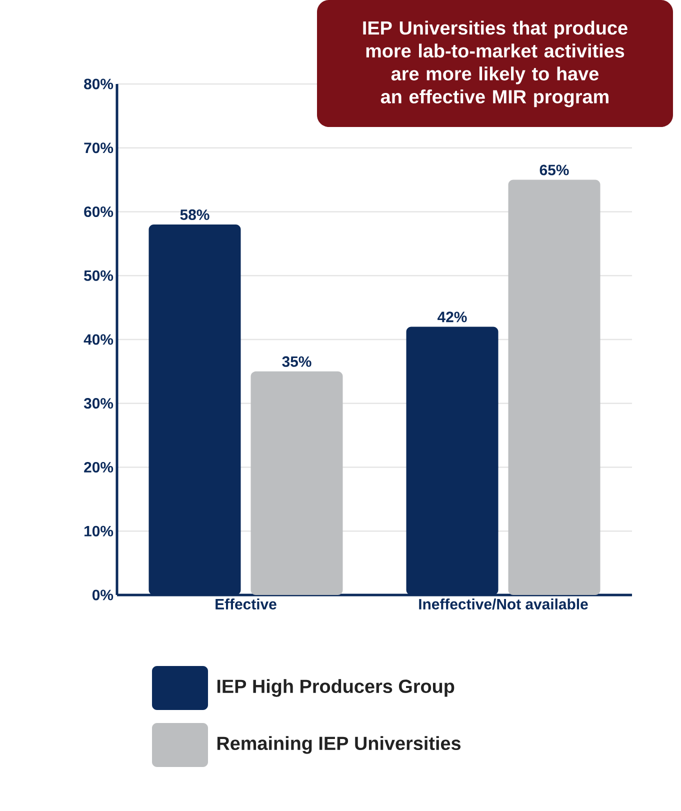  I want to click on y-tick-label: 20%, so click(99, 467).